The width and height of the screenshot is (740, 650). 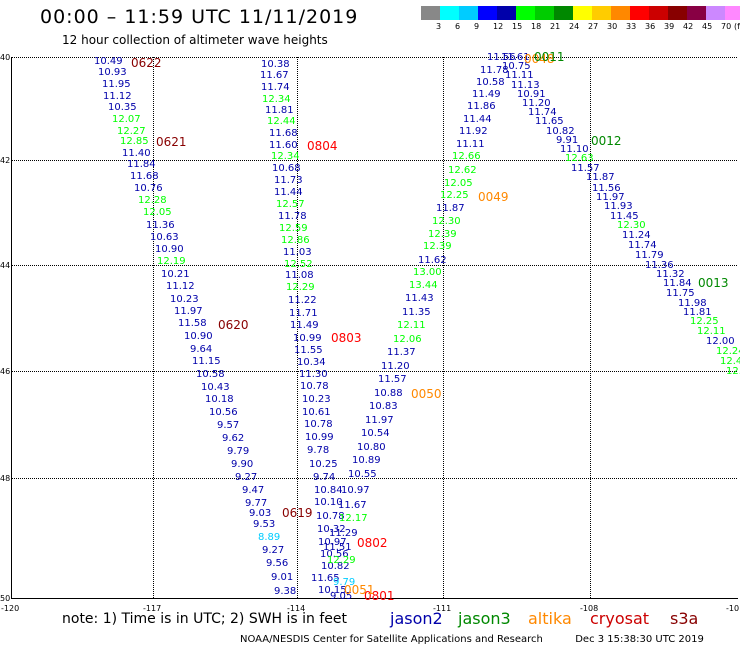 I want to click on legend-label: 12, so click(x=498, y=26).